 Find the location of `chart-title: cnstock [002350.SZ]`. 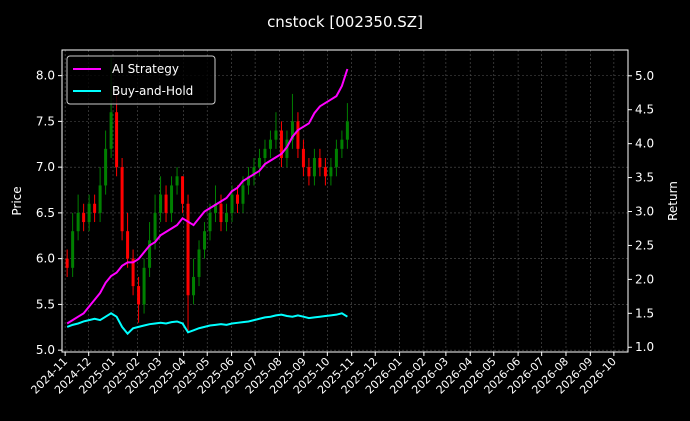

chart-title: cnstock [002350.SZ] is located at coordinates (345, 22).